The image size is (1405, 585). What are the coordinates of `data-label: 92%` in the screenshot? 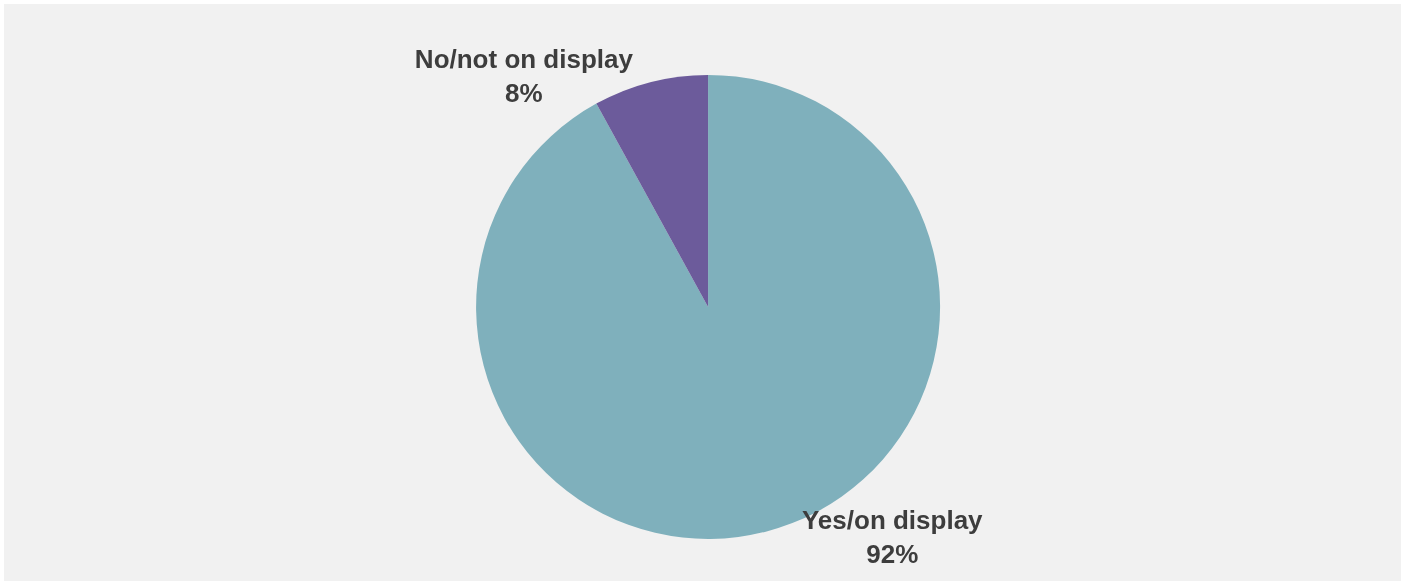 It's located at (892, 554).